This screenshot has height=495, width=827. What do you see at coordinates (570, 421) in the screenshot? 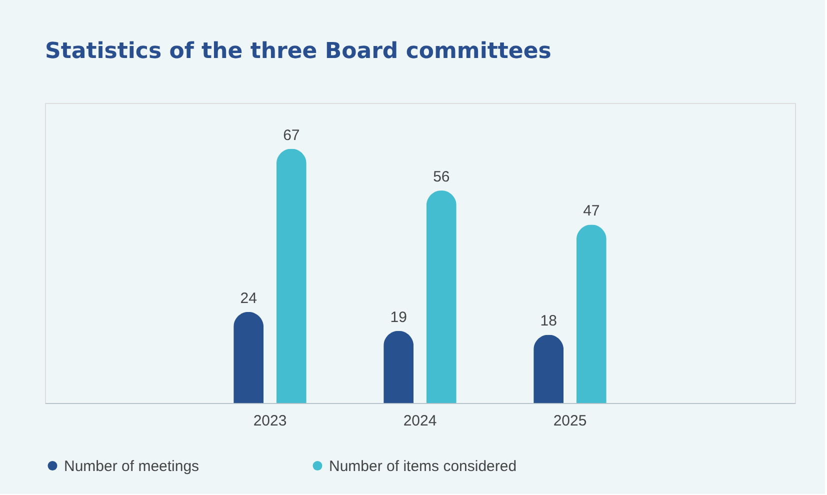
I see `x-tick-label: 2025` at bounding box center [570, 421].